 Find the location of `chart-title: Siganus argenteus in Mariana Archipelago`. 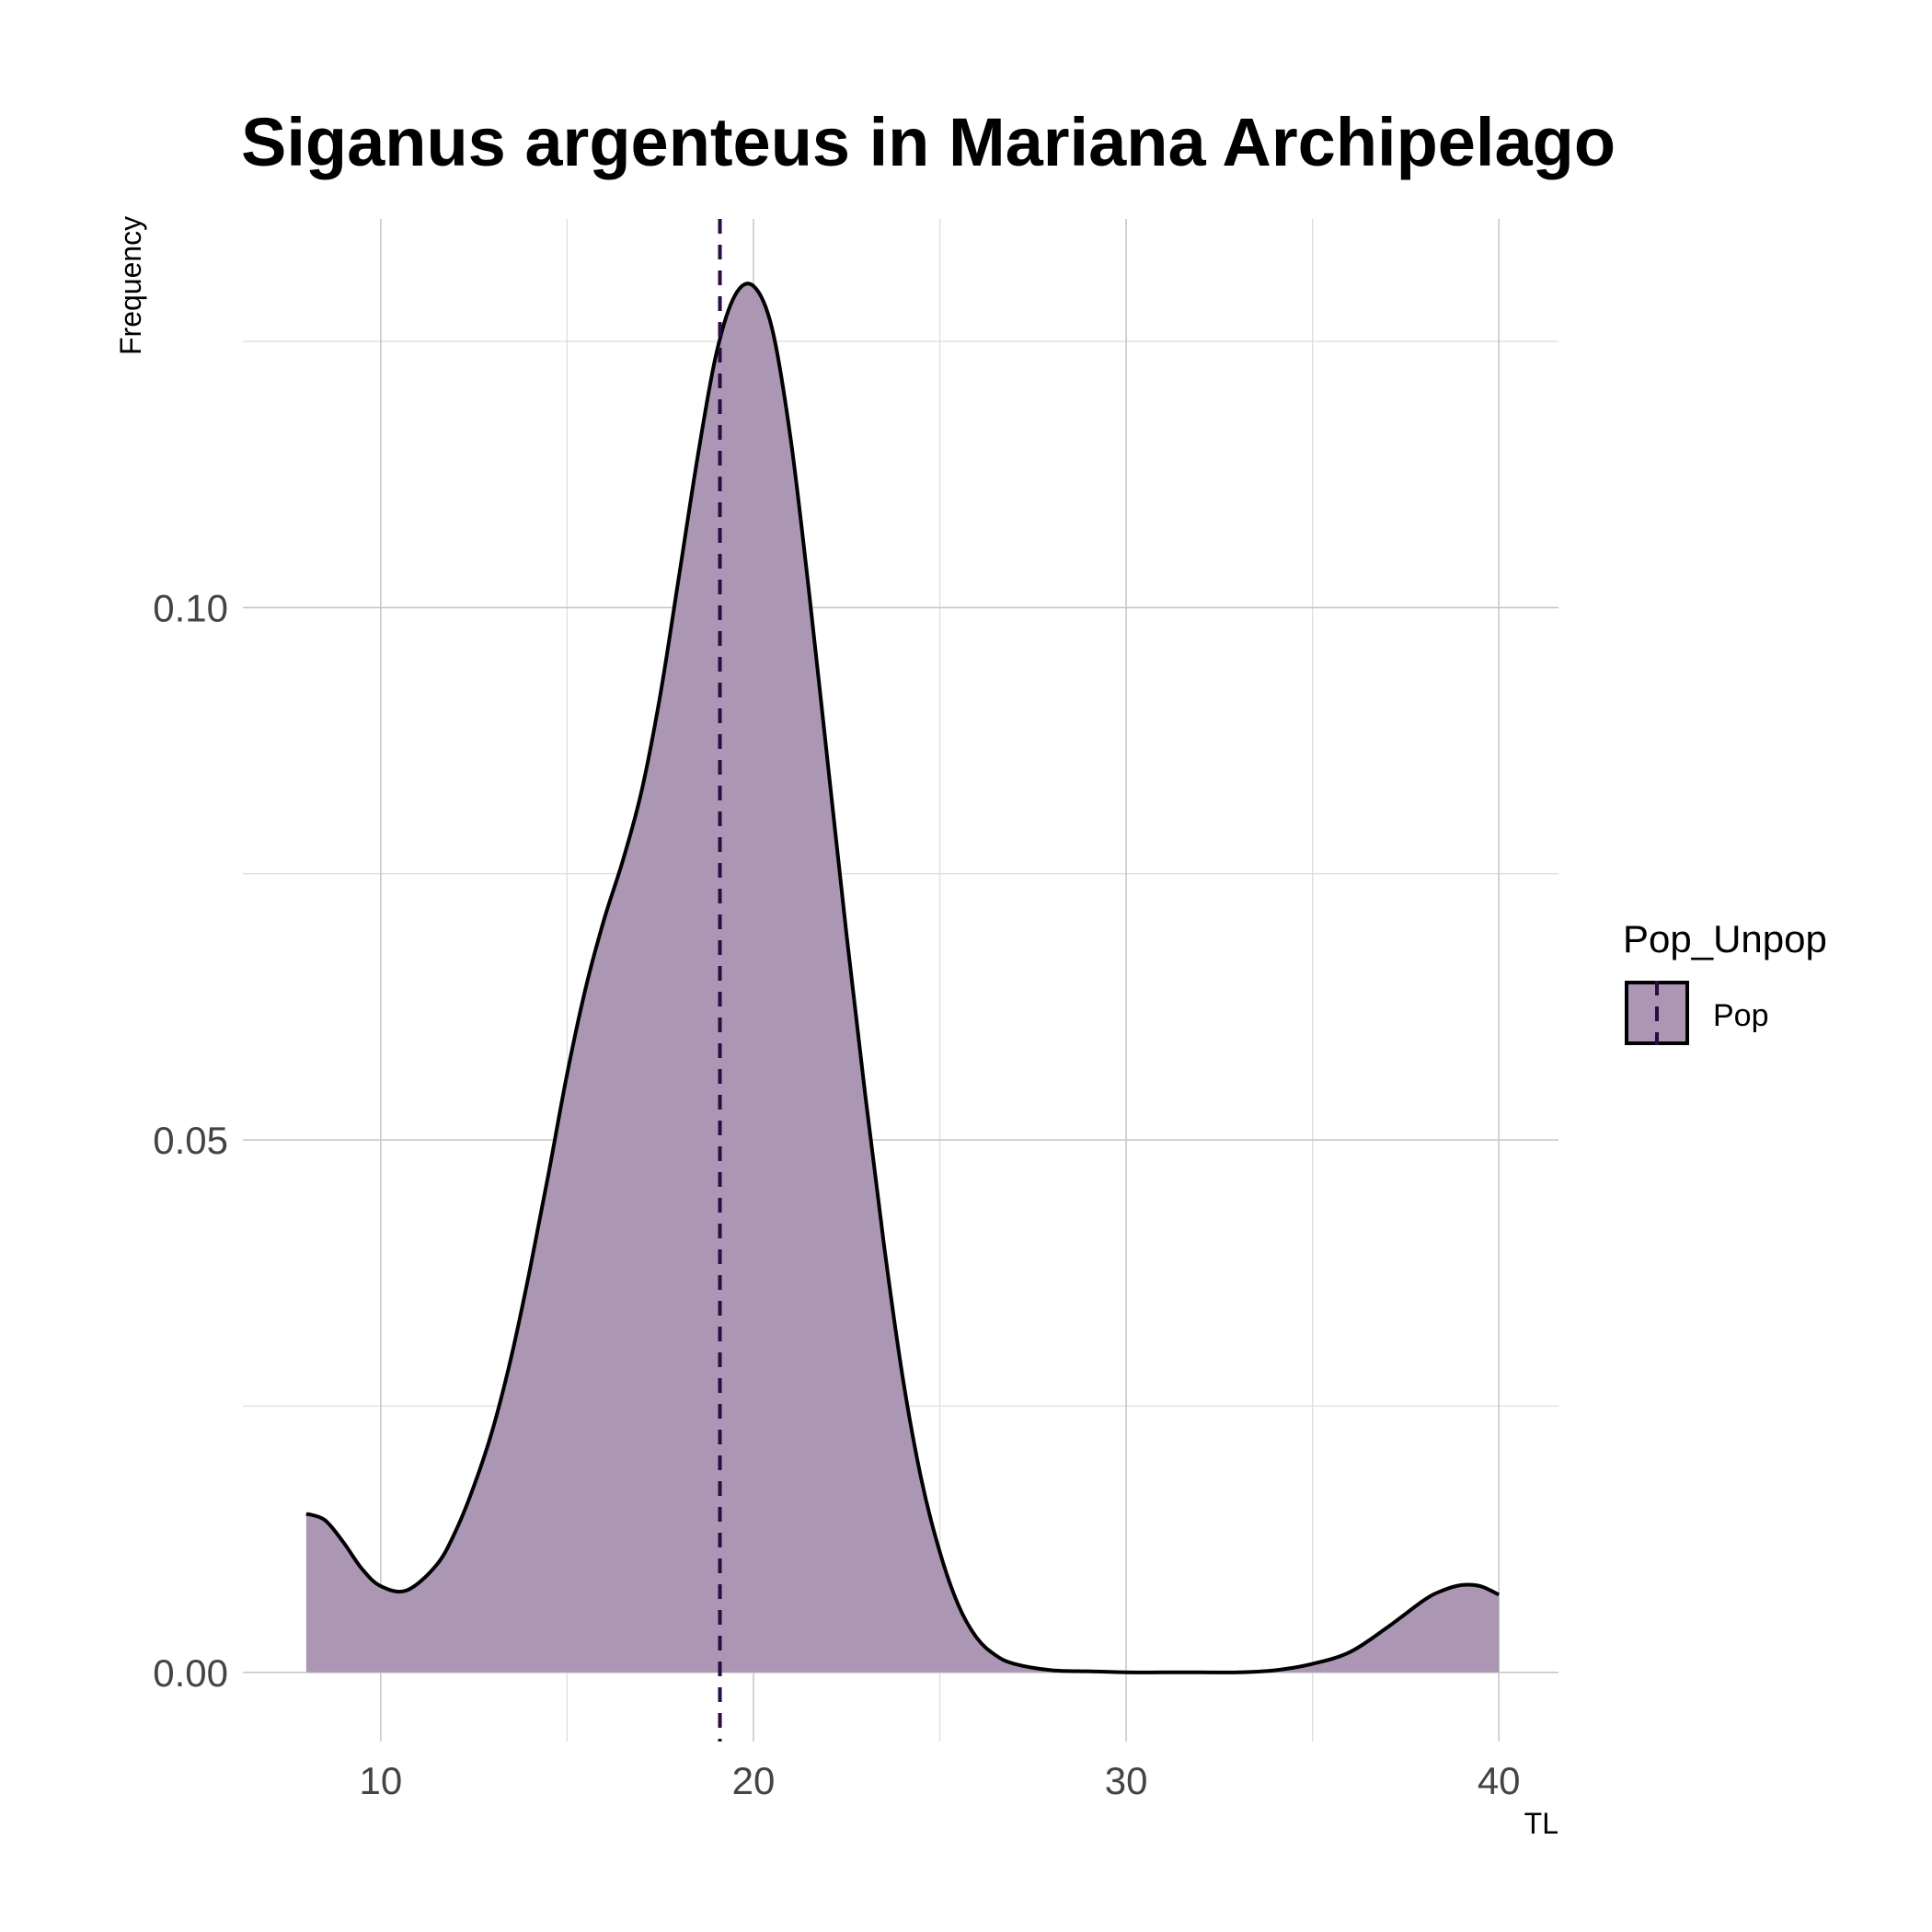

chart-title: Siganus argenteus in Mariana Archipelago is located at coordinates (928, 142).